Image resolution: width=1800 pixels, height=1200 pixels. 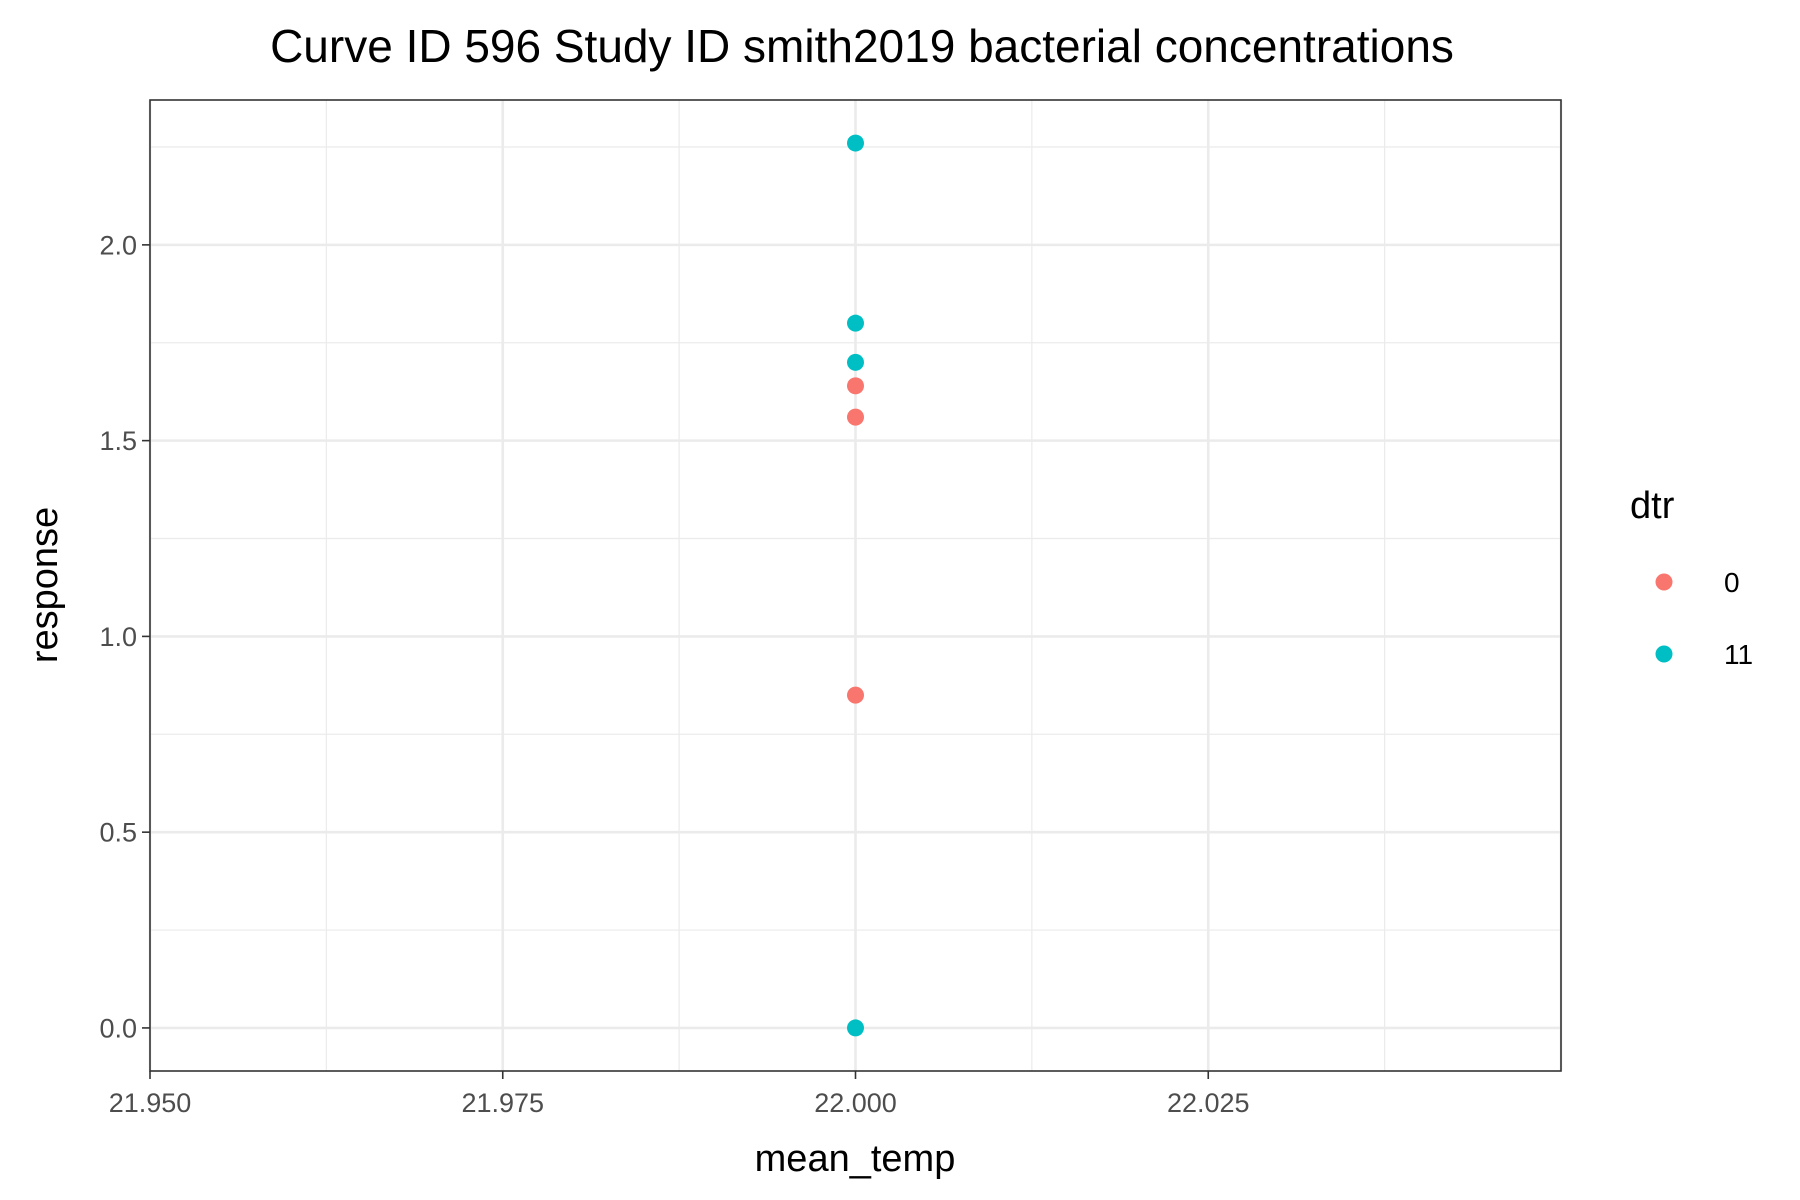 What do you see at coordinates (1704, 618) in the screenshot?
I see `legend: 0 11` at bounding box center [1704, 618].